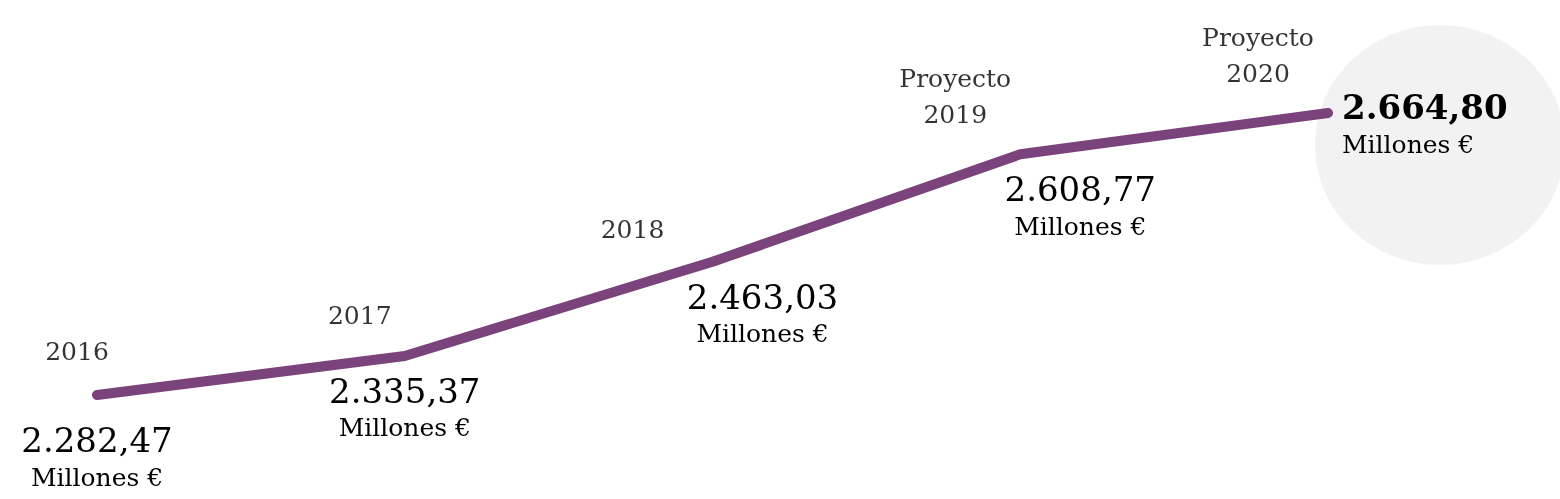  I want to click on data-label: 2.335,37 Millones €, so click(405, 406).